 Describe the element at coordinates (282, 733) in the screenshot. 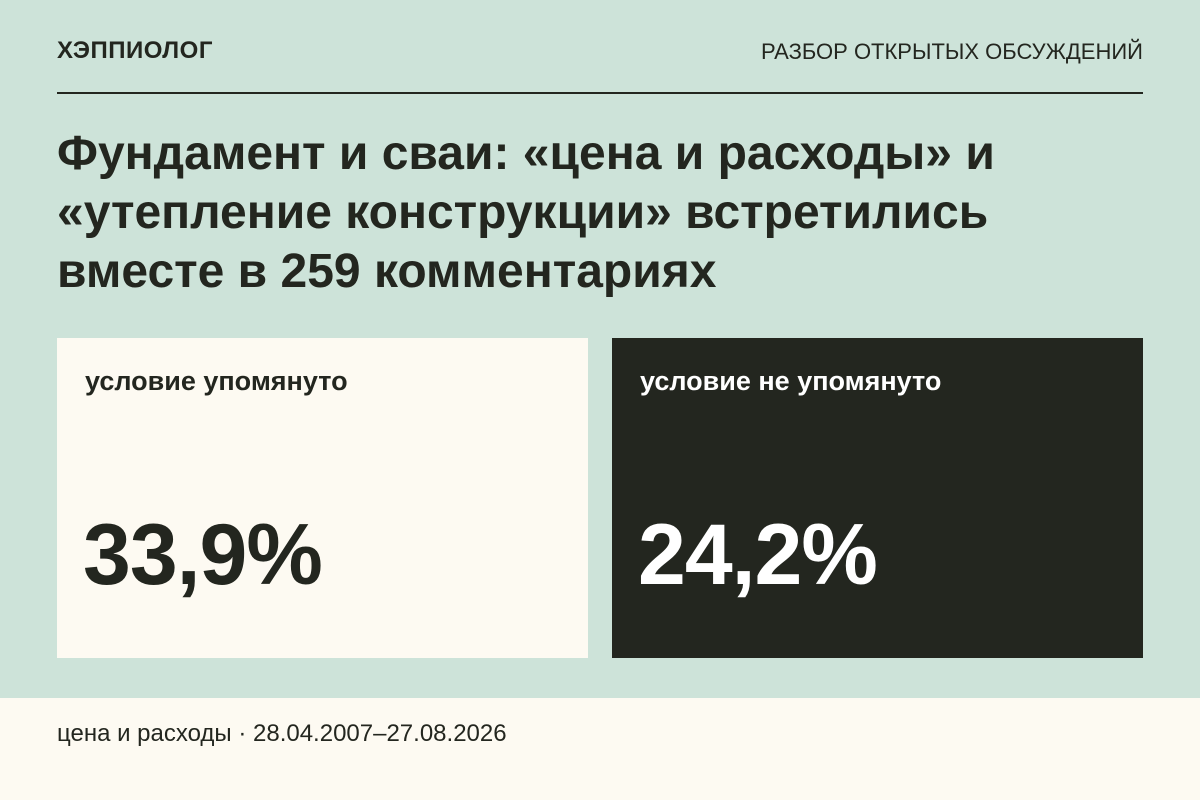

I see `footer-text: цена и расходы · 28.04.2007–27.08.2026` at that location.